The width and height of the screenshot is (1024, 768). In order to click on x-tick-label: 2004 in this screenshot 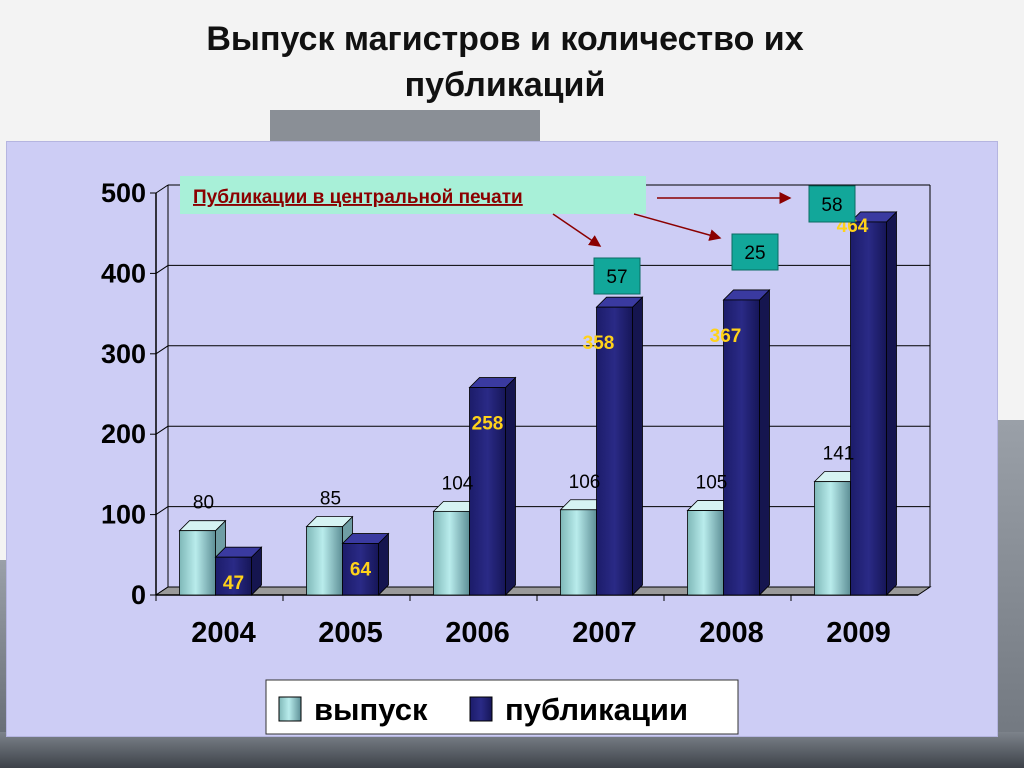, I will do `click(223, 633)`.